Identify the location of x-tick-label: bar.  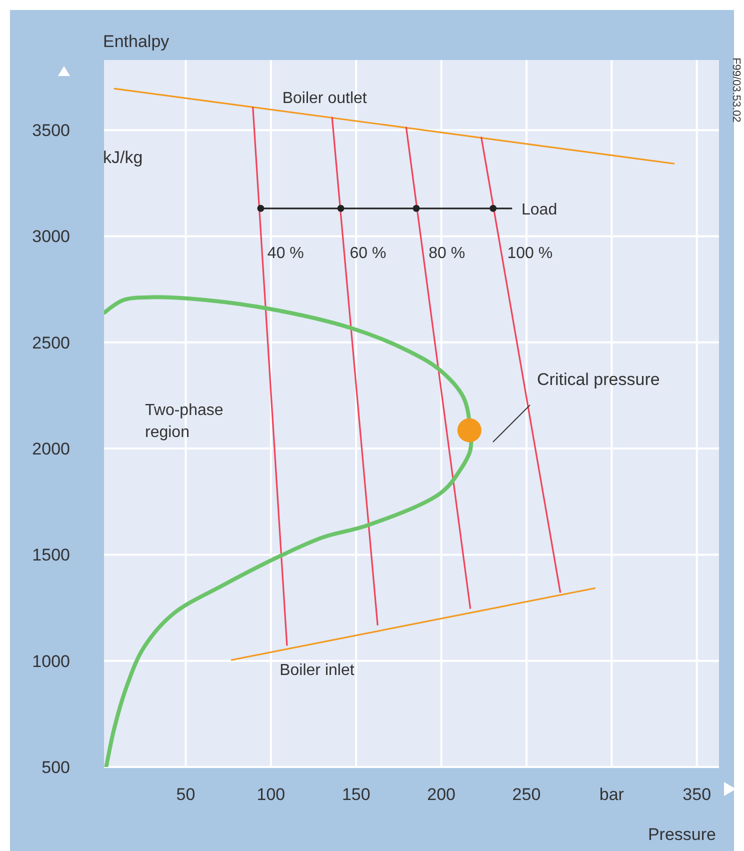
(611, 794).